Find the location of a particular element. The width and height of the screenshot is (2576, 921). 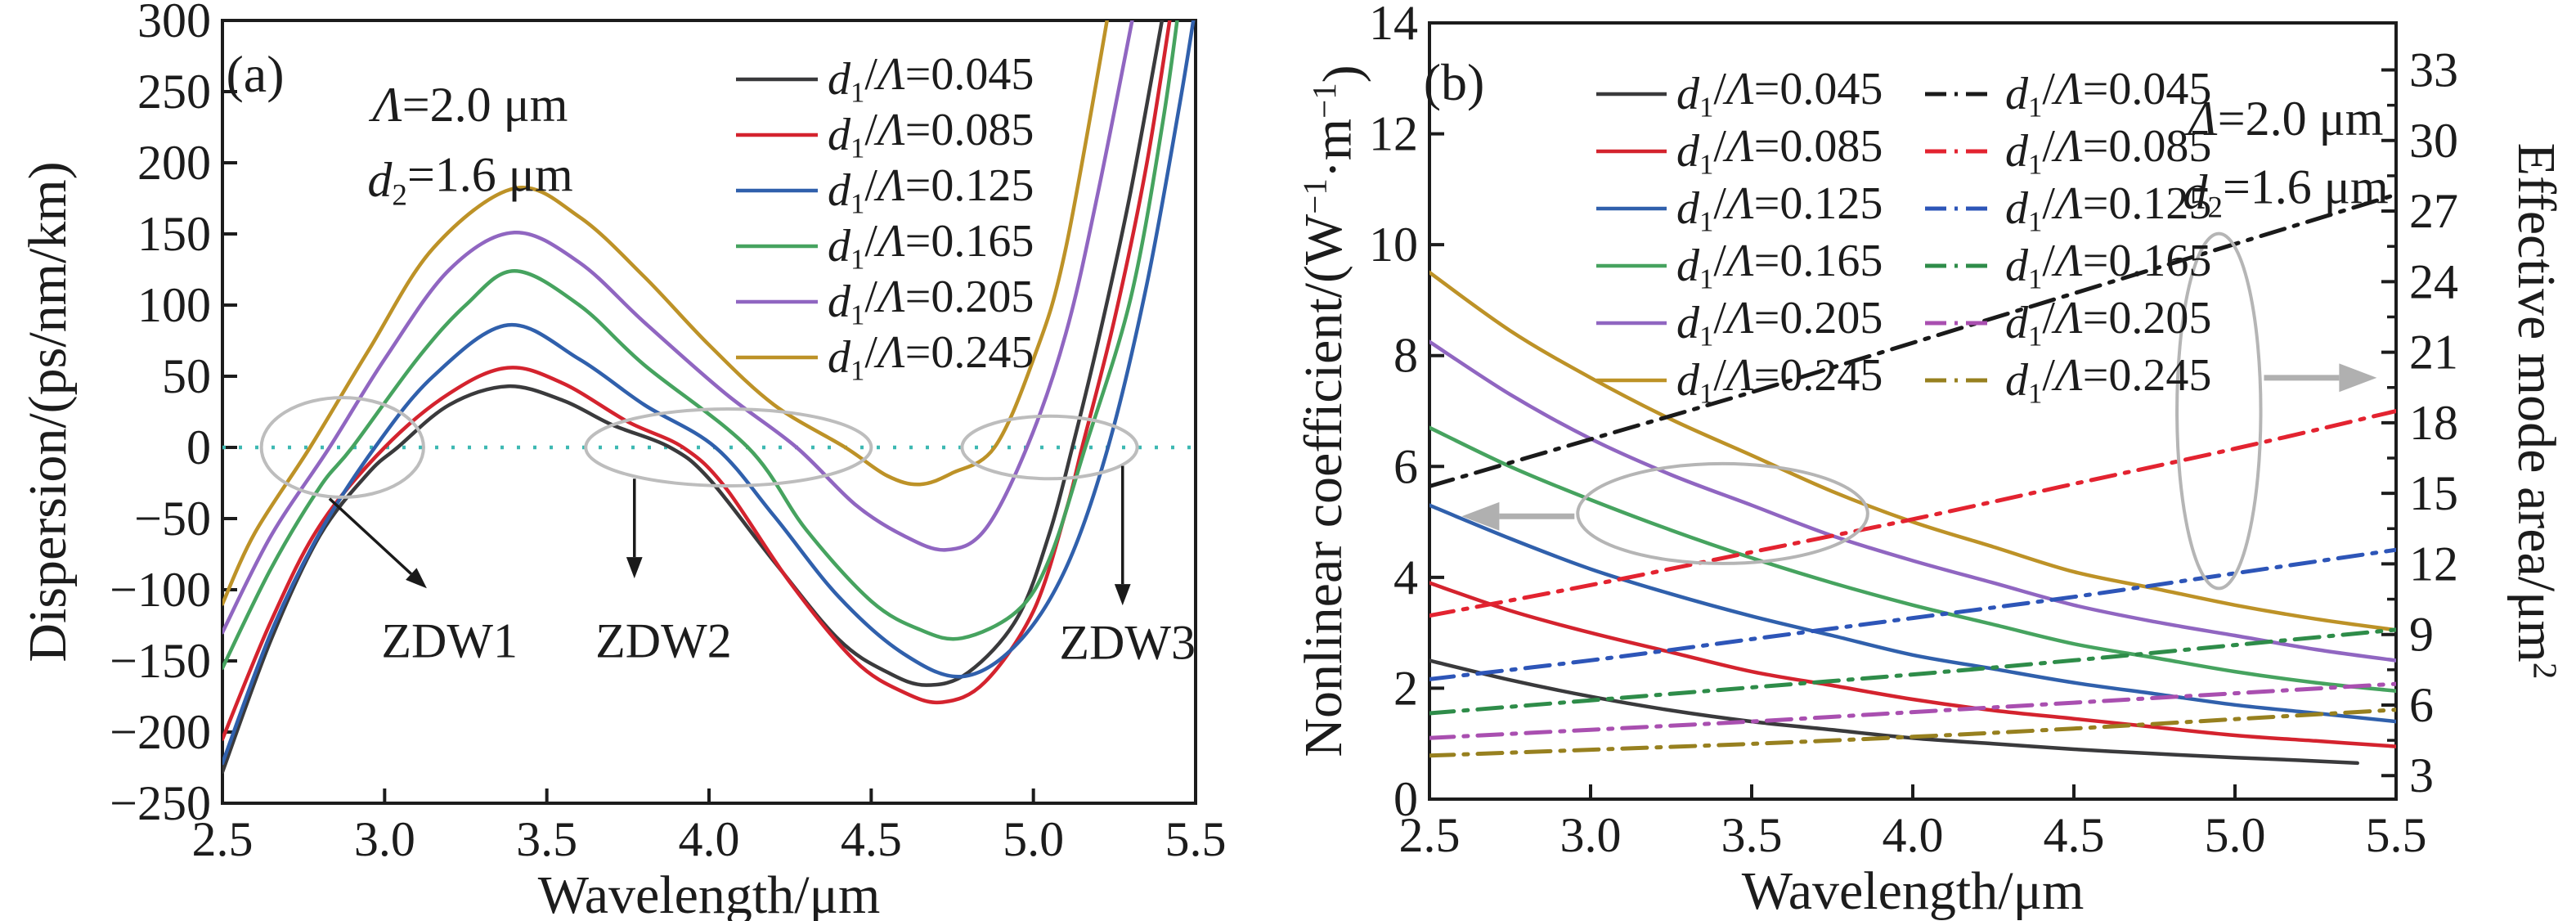

y-right-tick-label: 24 is located at coordinates (2433, 281).